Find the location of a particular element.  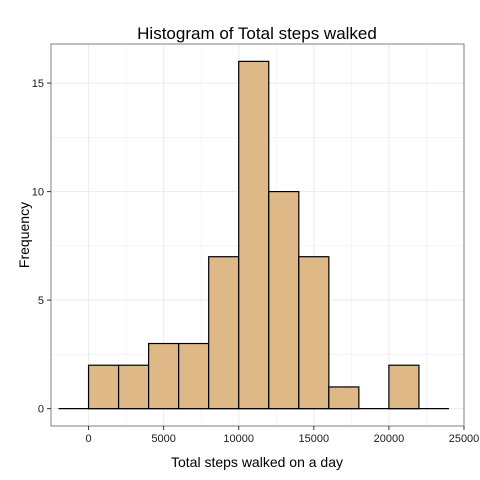

y-axis-label: Frequency is located at coordinates (24, 235).